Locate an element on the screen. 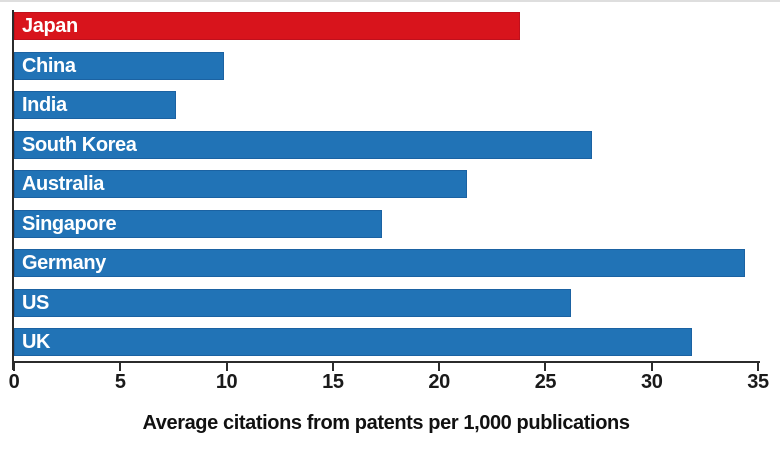 The width and height of the screenshot is (780, 449). bar-label: Singapore is located at coordinates (69, 223).